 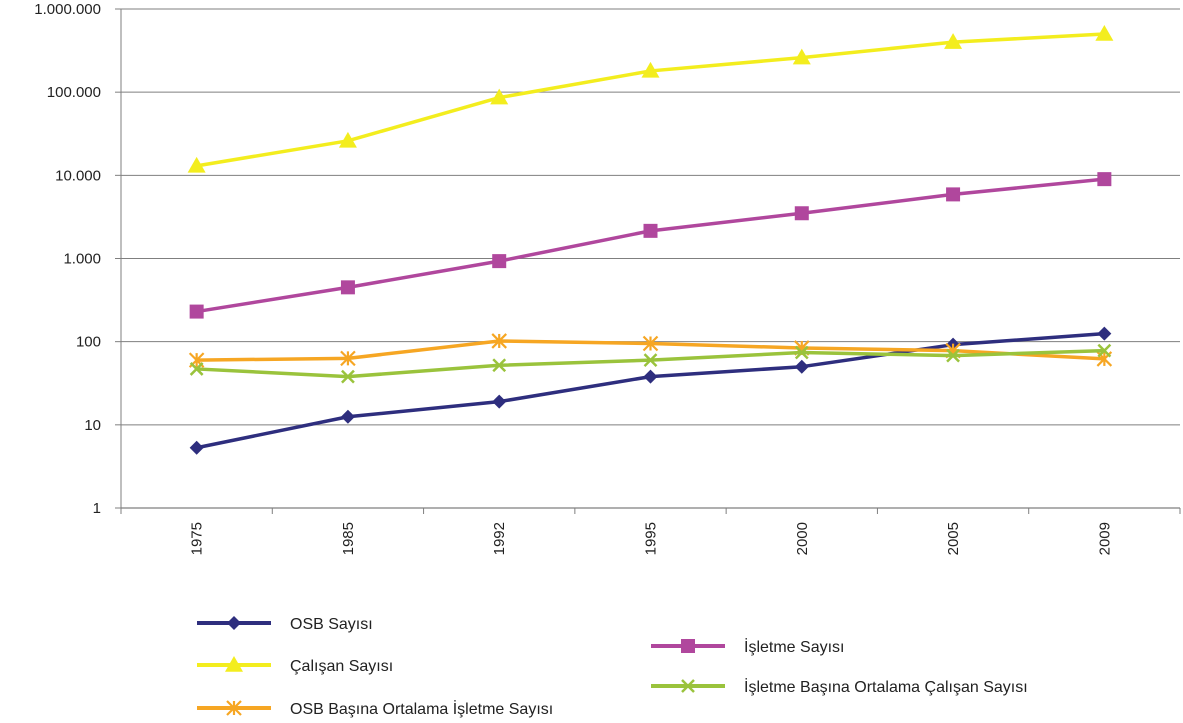 I want to click on y-tick-label: 1.000.000, so click(x=67, y=9).